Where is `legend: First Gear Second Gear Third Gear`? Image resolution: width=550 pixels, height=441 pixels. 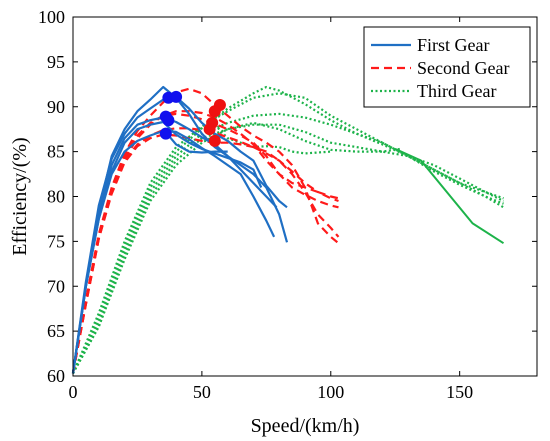
legend: First Gear Second Gear Third Gear is located at coordinates (447, 67).